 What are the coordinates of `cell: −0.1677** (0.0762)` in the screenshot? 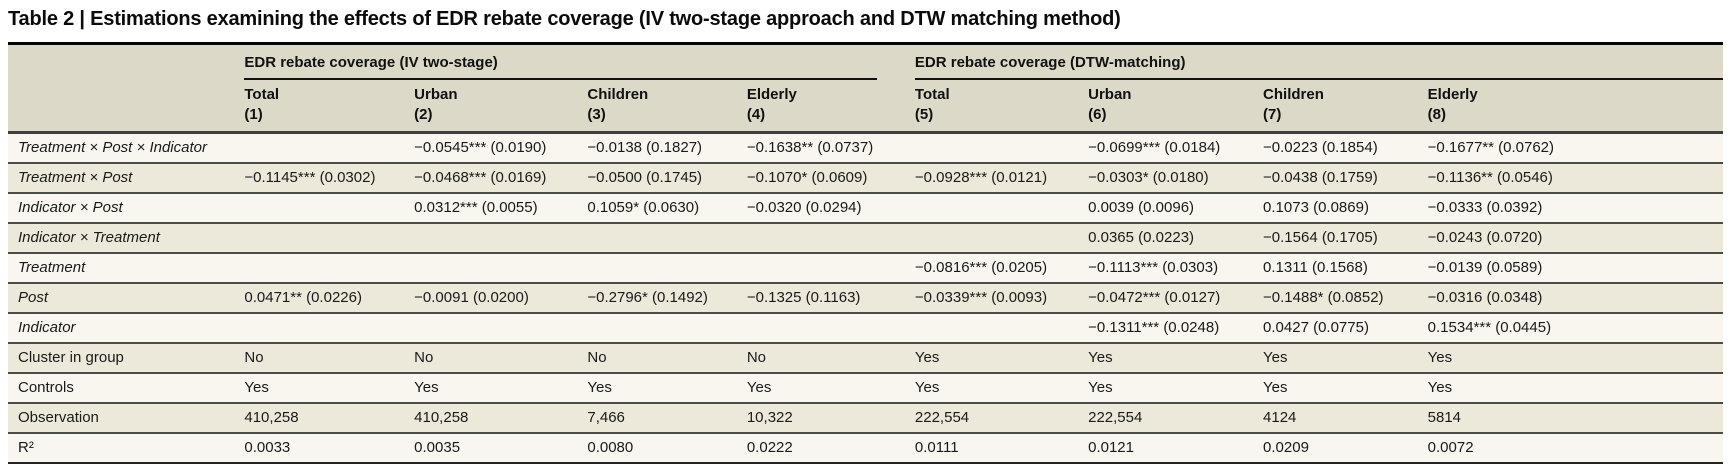 It's located at (1570, 147).